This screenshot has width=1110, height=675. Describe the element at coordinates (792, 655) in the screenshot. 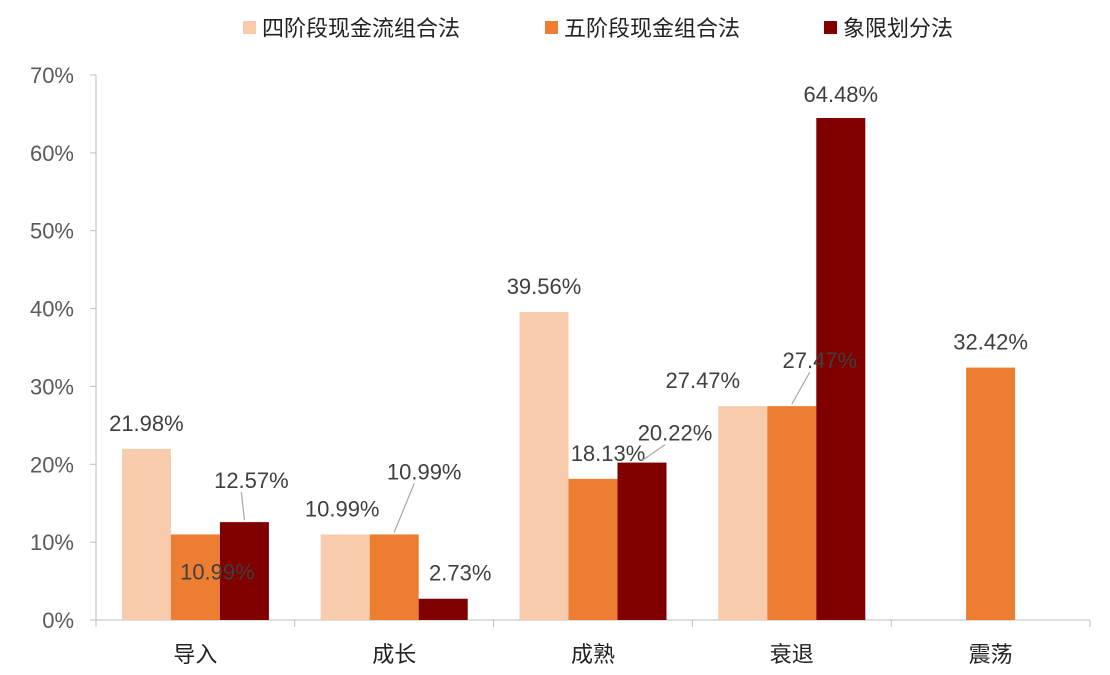

I see `category-label: 衰退` at that location.